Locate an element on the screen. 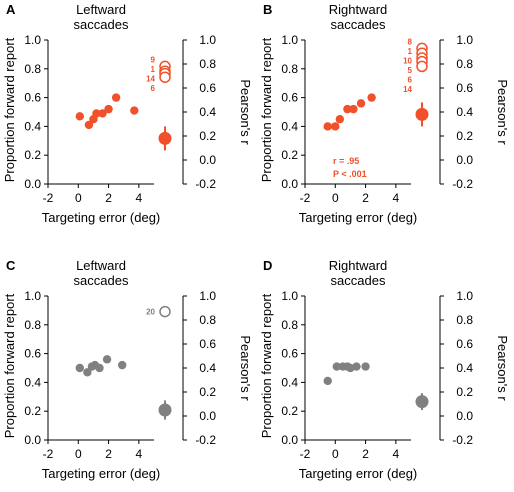 This screenshot has width=514, height=492. subject-label: 5 is located at coordinates (410, 70).